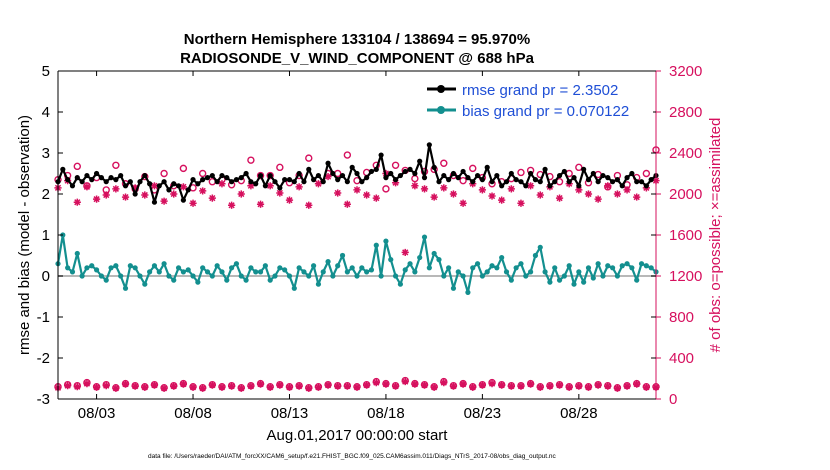 The image size is (830, 470). What do you see at coordinates (538, 99) in the screenshot?
I see `legend-box` at bounding box center [538, 99].